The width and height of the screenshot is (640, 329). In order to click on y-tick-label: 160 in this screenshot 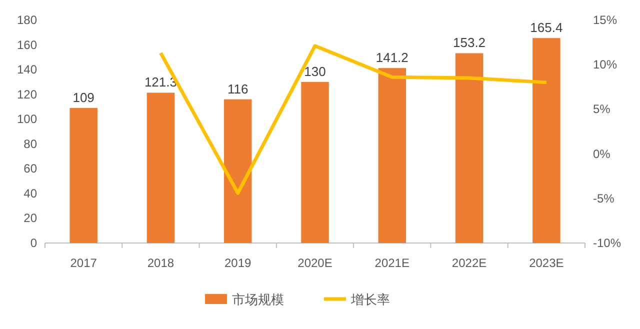, I will do `click(27, 45)`.